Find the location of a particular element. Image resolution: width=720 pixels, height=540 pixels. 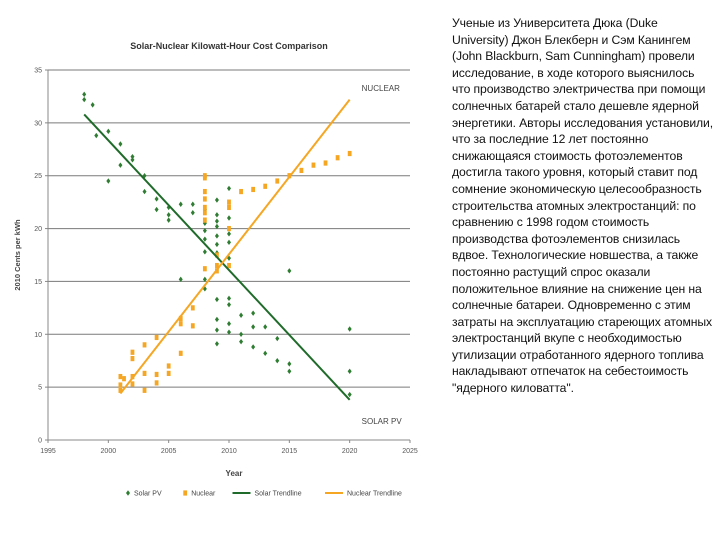

x-tick-label: 2010 is located at coordinates (229, 451).